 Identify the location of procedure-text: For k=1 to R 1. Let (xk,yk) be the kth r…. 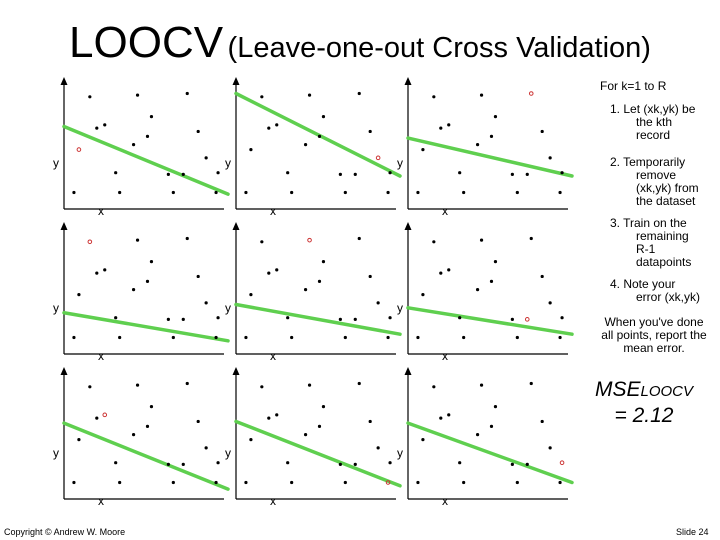
(656, 217).